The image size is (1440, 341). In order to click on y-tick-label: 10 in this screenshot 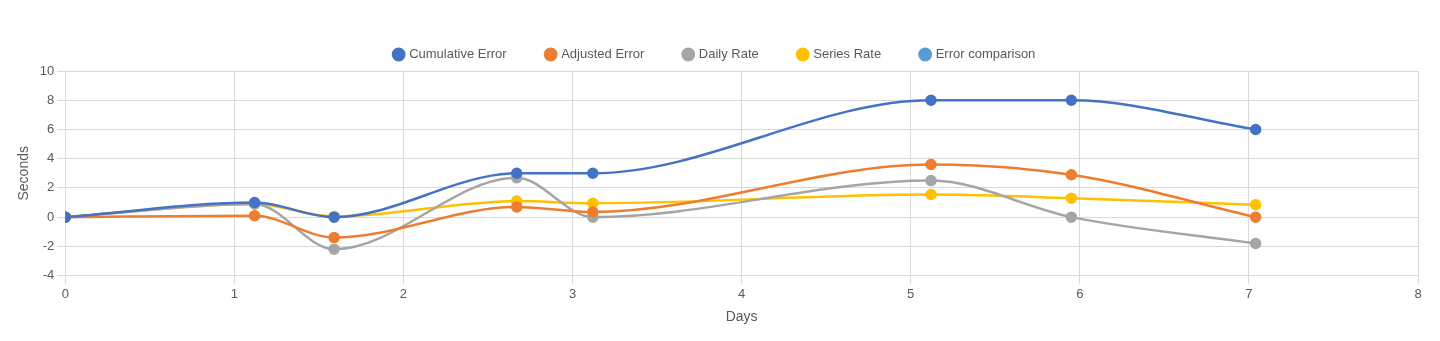, I will do `click(47, 70)`.